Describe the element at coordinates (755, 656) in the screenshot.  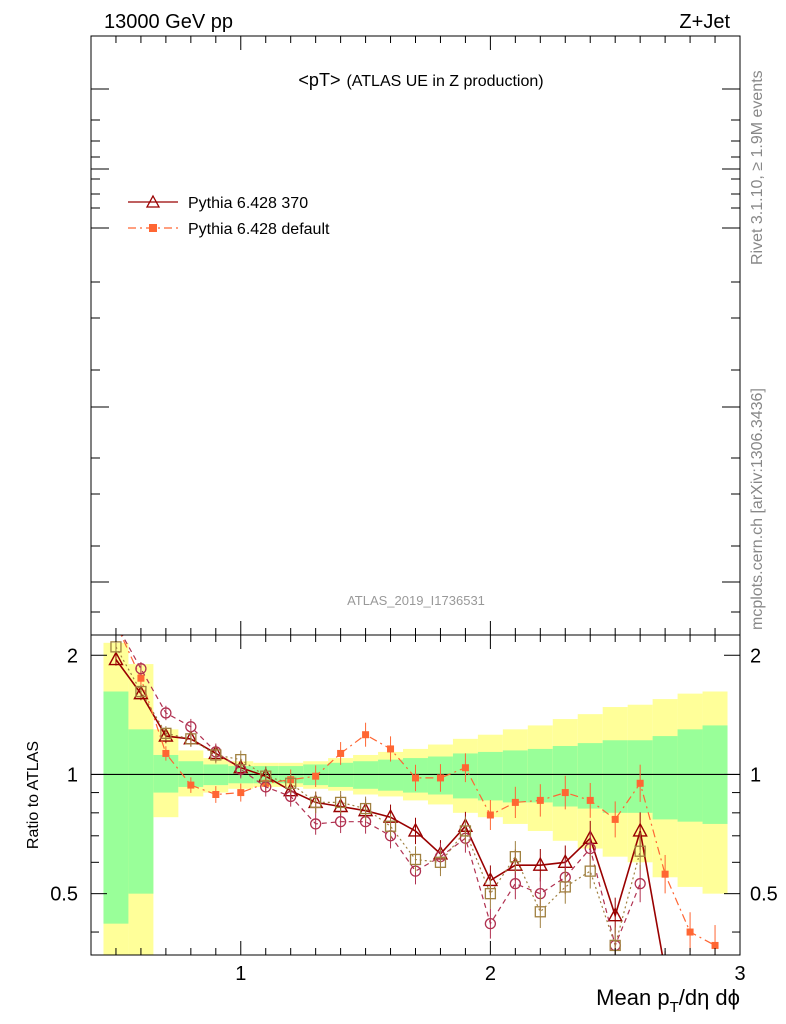
I see `y-tick-label-right: 2` at that location.